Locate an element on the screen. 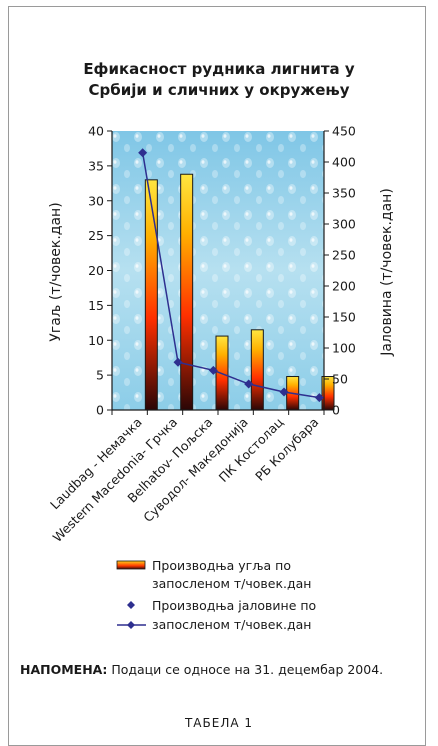 The height and width of the screenshot is (746, 438). y-left-tick-label: 10 is located at coordinates (96, 340).